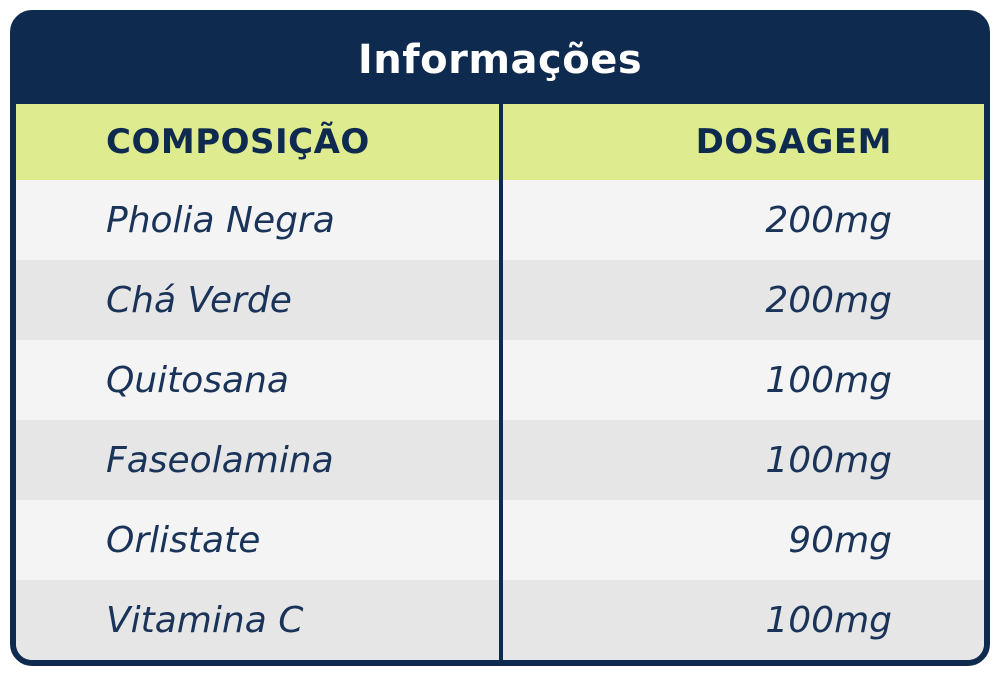  What do you see at coordinates (199, 300) in the screenshot?
I see `composition-cell: Chá Verde` at bounding box center [199, 300].